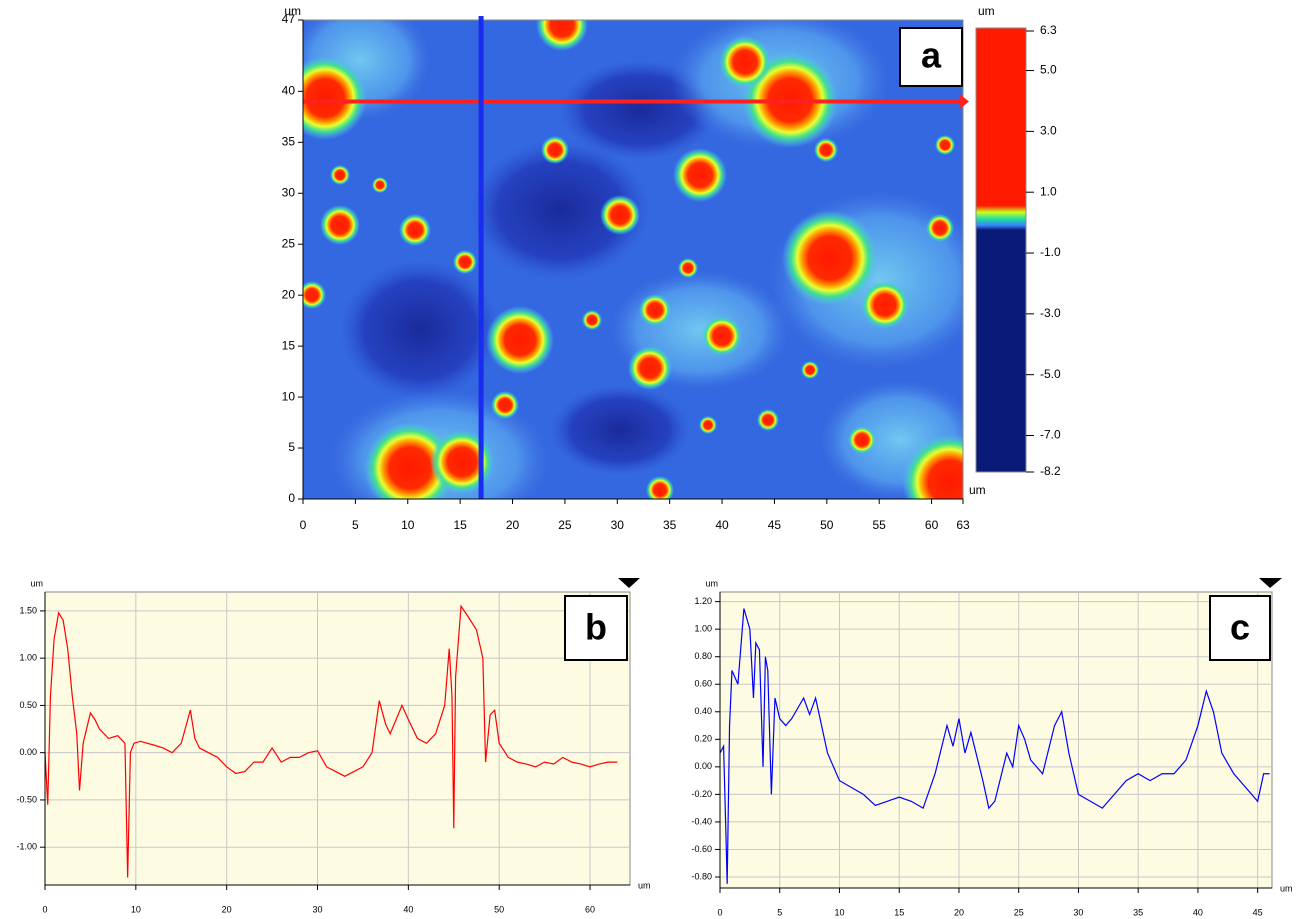 This screenshot has width=1298, height=919. What do you see at coordinates (703, 739) in the screenshot?
I see `y-tick-label: 0.20` at bounding box center [703, 739].